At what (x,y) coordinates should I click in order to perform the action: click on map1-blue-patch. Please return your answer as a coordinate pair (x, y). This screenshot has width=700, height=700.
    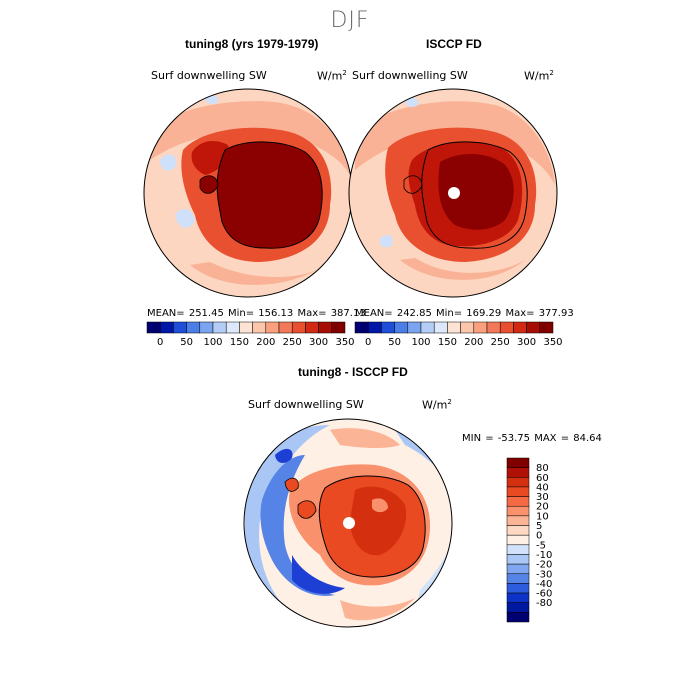
    Looking at the image, I should click on (185, 218).